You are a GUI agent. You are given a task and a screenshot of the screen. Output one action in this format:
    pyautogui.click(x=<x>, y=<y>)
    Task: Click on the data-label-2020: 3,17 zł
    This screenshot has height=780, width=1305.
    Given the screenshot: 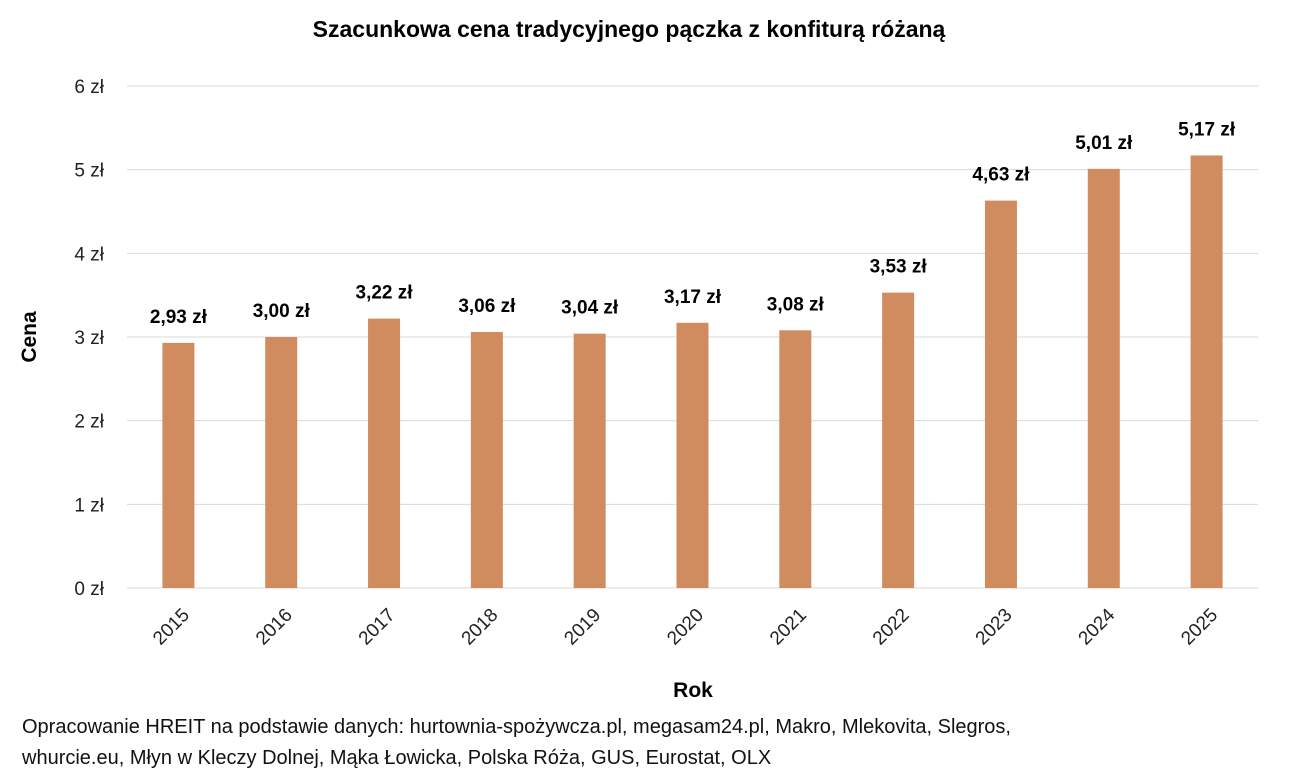 What is the action you would take?
    pyautogui.click(x=693, y=297)
    